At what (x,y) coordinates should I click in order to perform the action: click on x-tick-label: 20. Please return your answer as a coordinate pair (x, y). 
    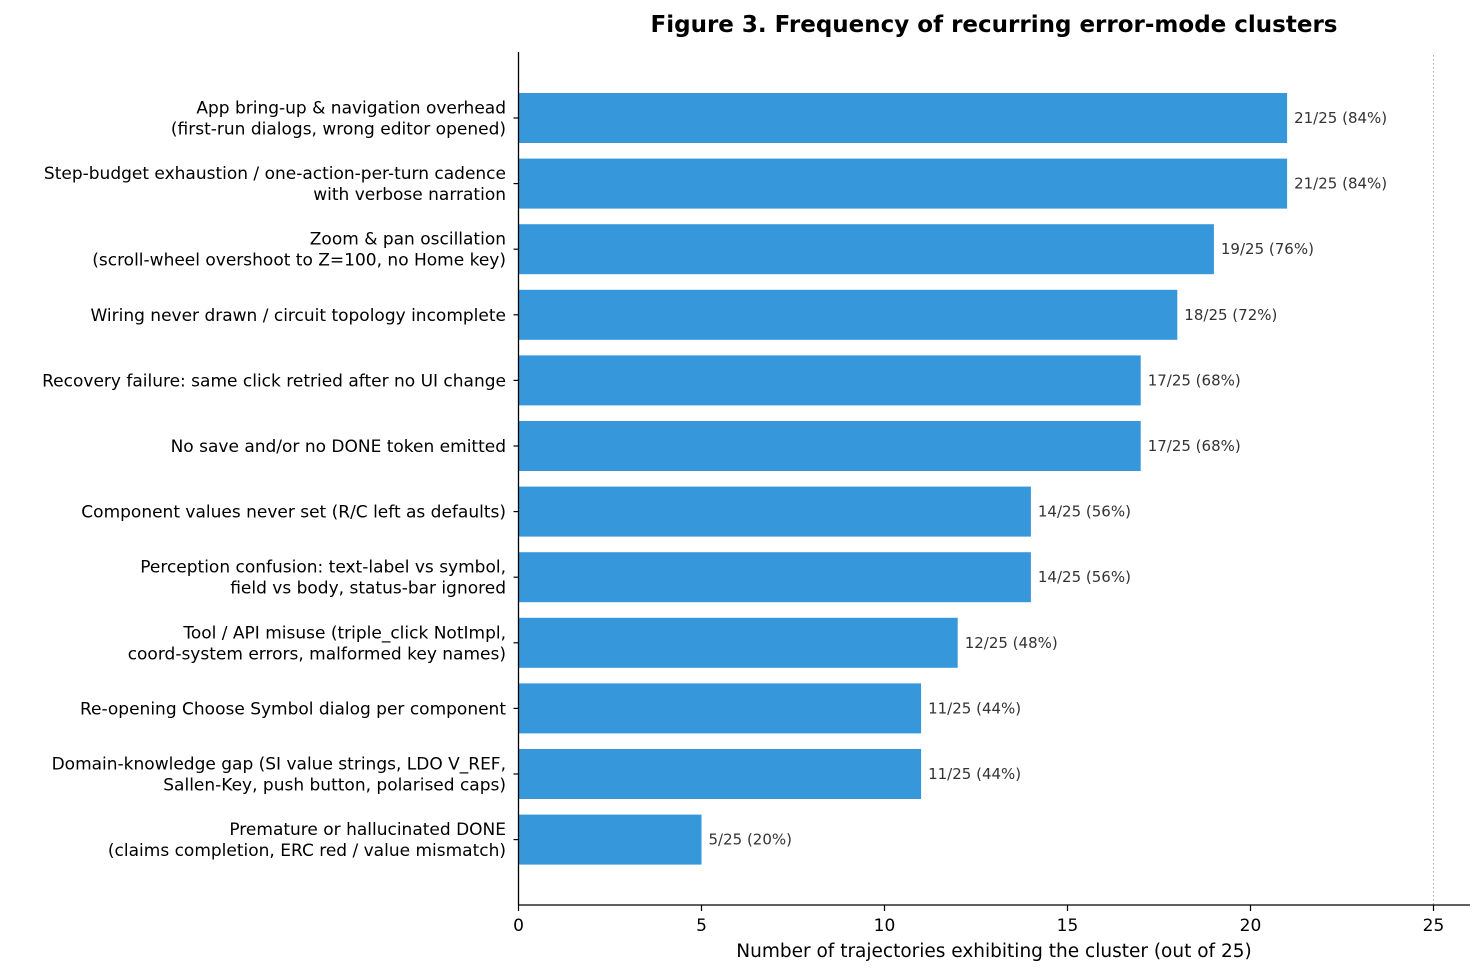
    Looking at the image, I should click on (1251, 926).